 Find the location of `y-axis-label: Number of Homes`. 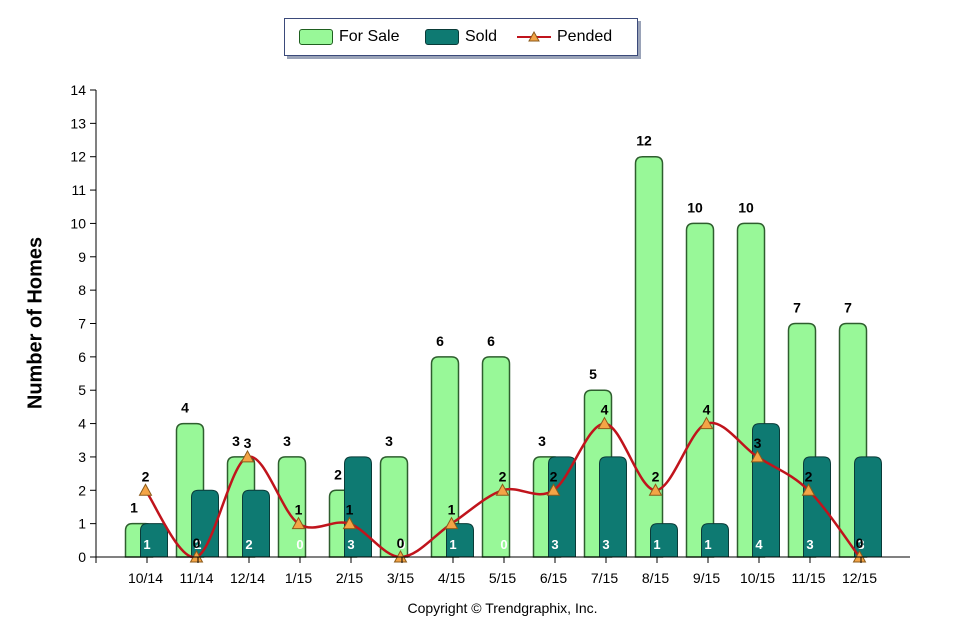

y-axis-label: Number of Homes is located at coordinates (35, 323).